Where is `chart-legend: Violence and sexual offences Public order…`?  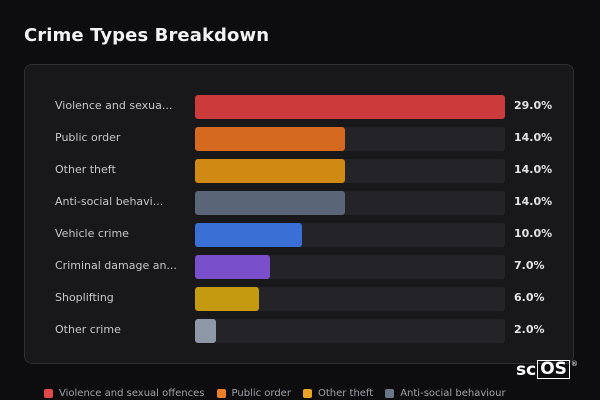 chart-legend: Violence and sexual offences Public order… is located at coordinates (281, 393).